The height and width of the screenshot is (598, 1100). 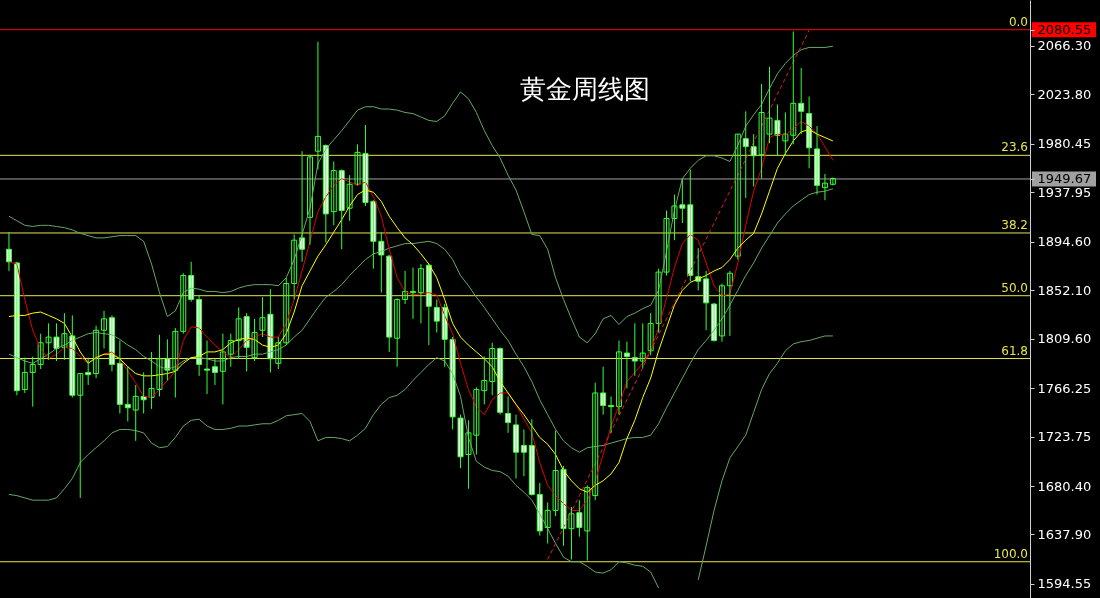 I want to click on annotation: 61.8, so click(x=1014, y=350).